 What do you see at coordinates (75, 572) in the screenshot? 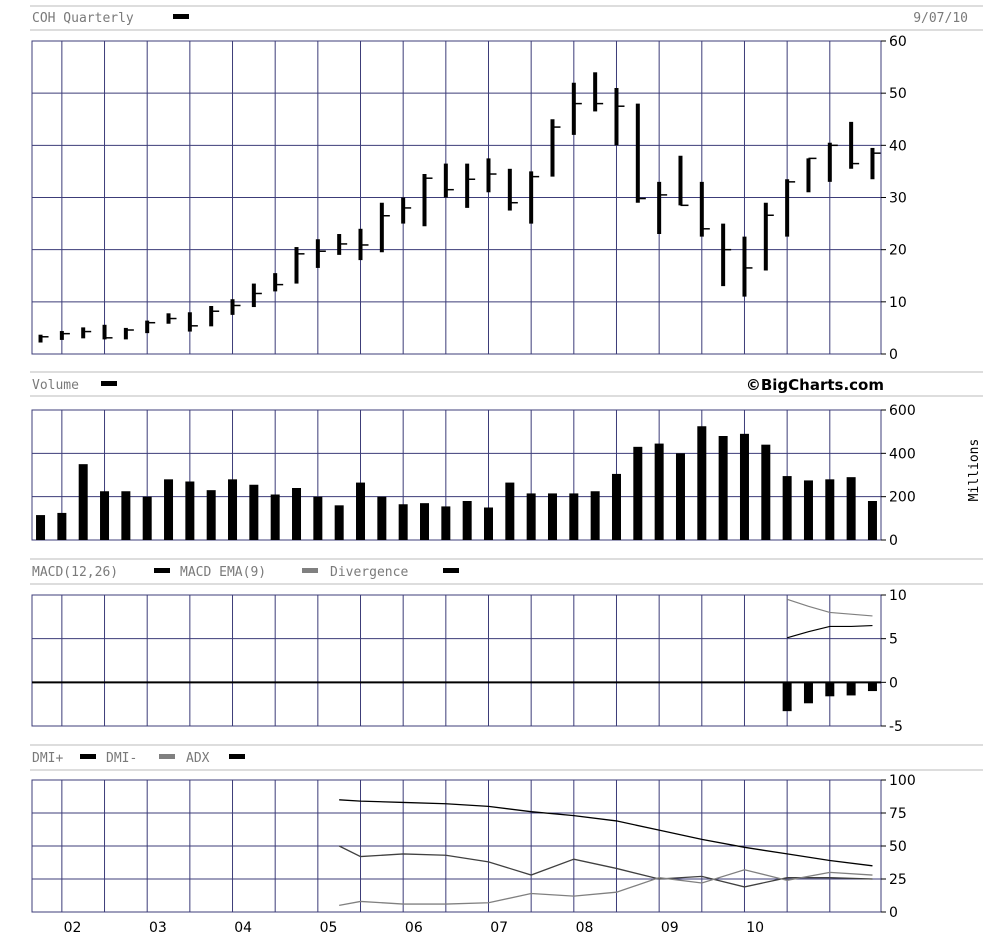
I see `macd-label: MACD(12,26)` at bounding box center [75, 572].